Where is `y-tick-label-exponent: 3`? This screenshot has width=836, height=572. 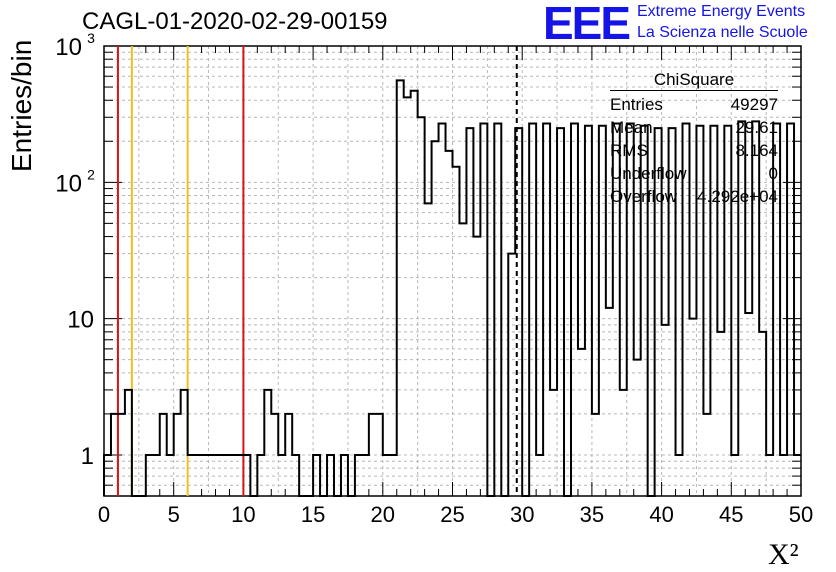 y-tick-label-exponent: 3 is located at coordinates (91, 38).